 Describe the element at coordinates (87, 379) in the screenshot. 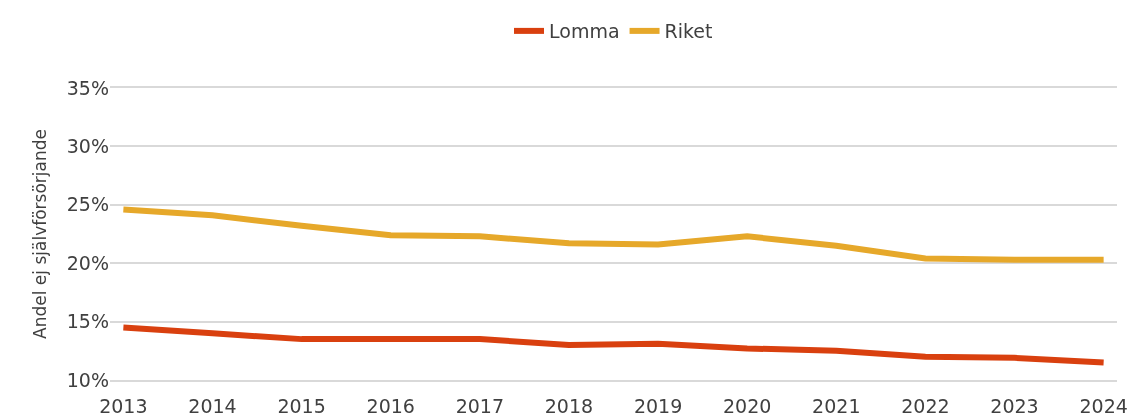

I see `y-tick-label: 10%` at that location.